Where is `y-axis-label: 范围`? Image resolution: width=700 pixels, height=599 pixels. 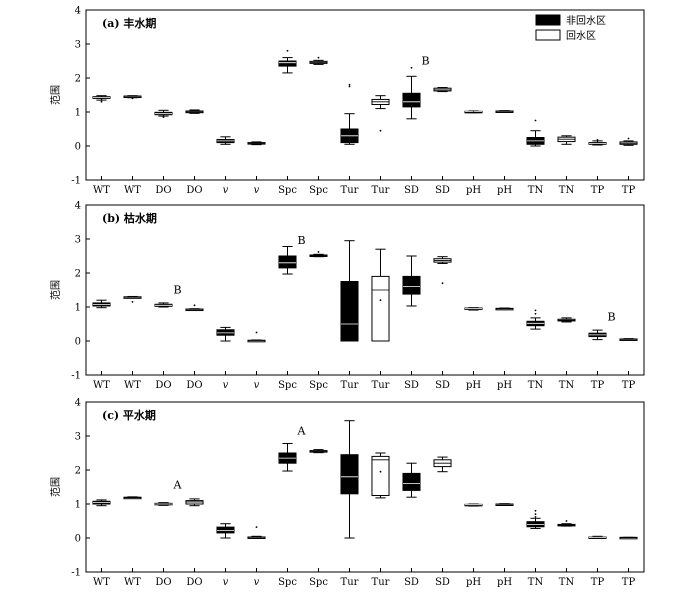 y-axis-label: 范围 is located at coordinates (55, 290).